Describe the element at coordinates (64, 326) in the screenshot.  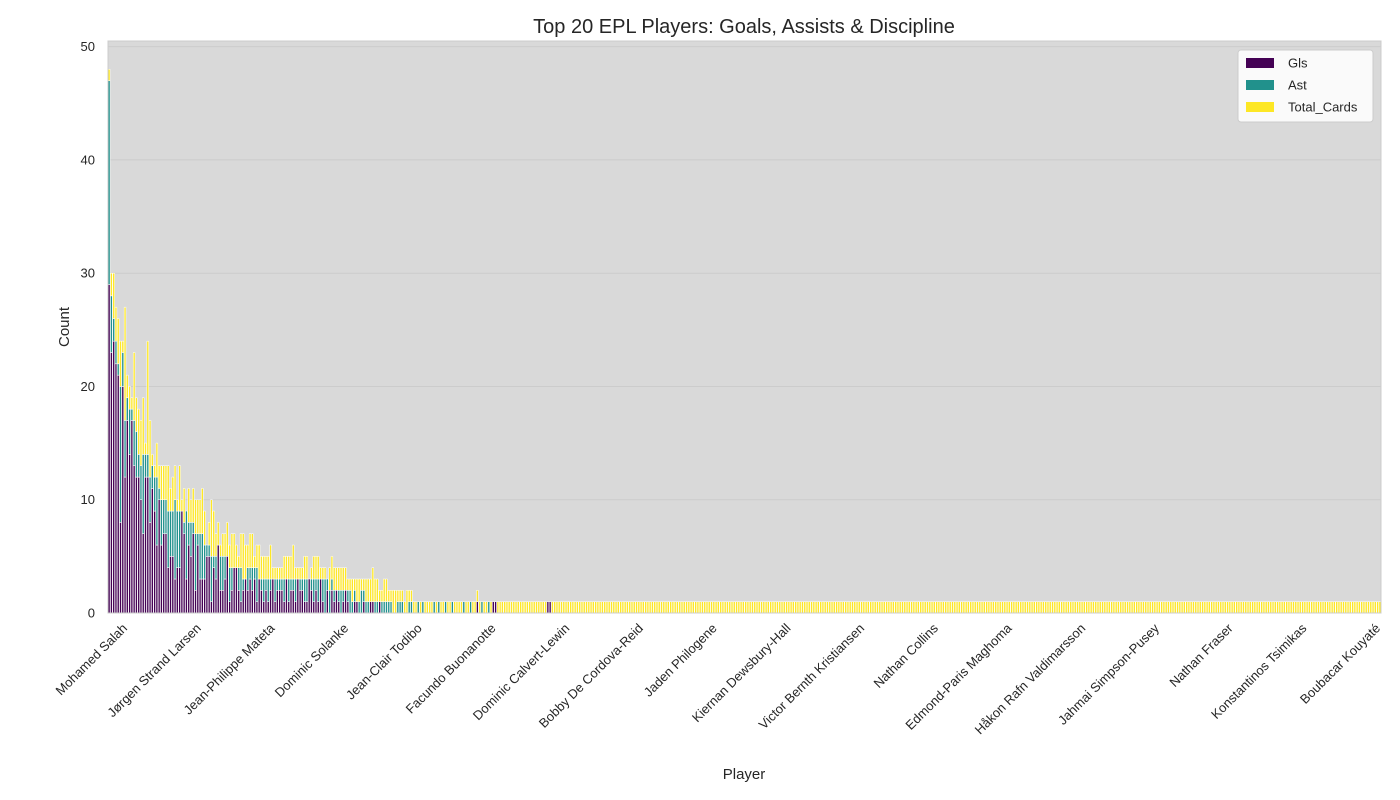
I see `y-axis-label: Count` at that location.